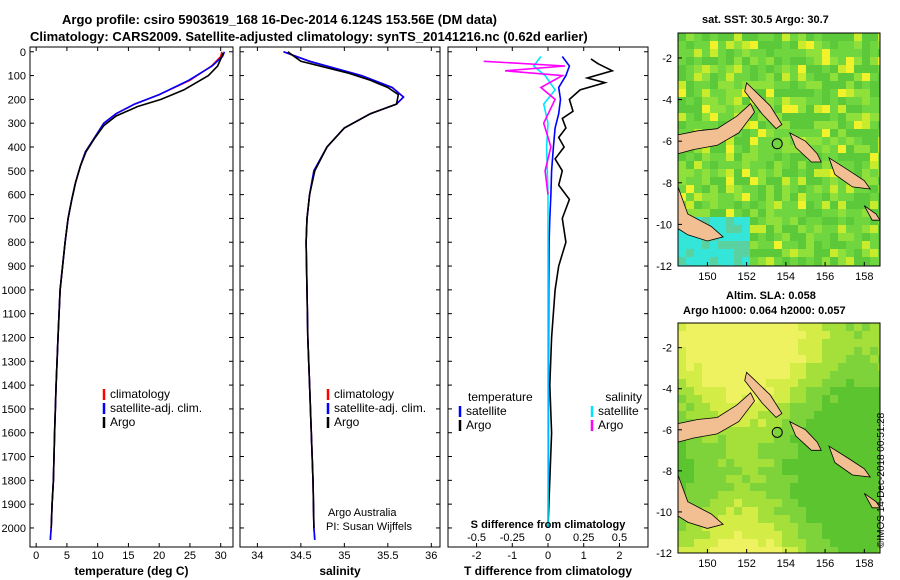 This screenshot has height=580, width=900. I want to click on sst-map-title: sat. SST: 30.5 Argo: 30.7, so click(765, 20).